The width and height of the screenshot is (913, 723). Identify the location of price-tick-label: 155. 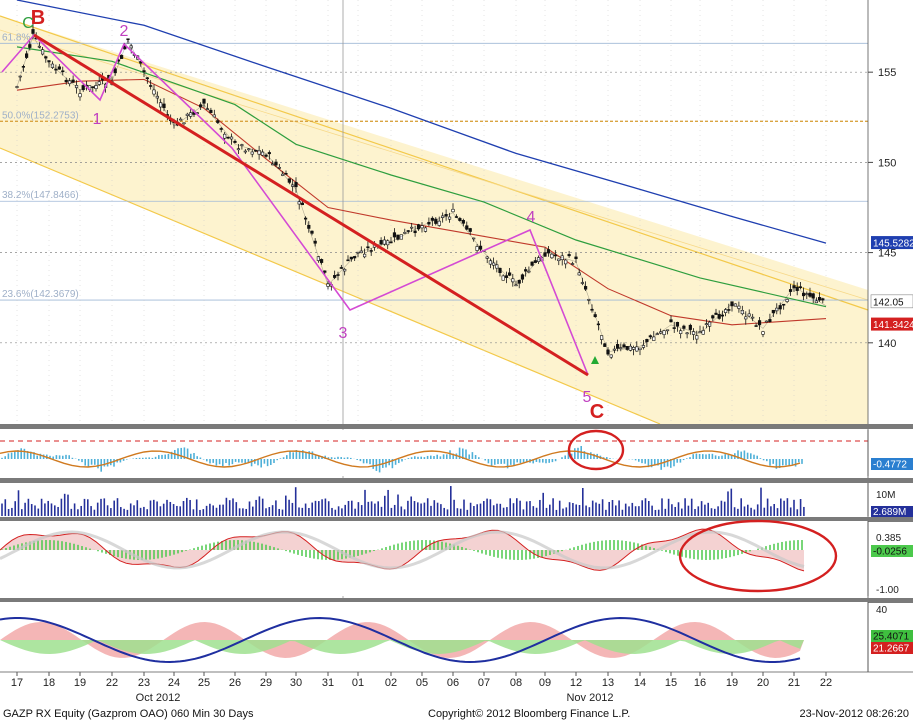
(887, 73).